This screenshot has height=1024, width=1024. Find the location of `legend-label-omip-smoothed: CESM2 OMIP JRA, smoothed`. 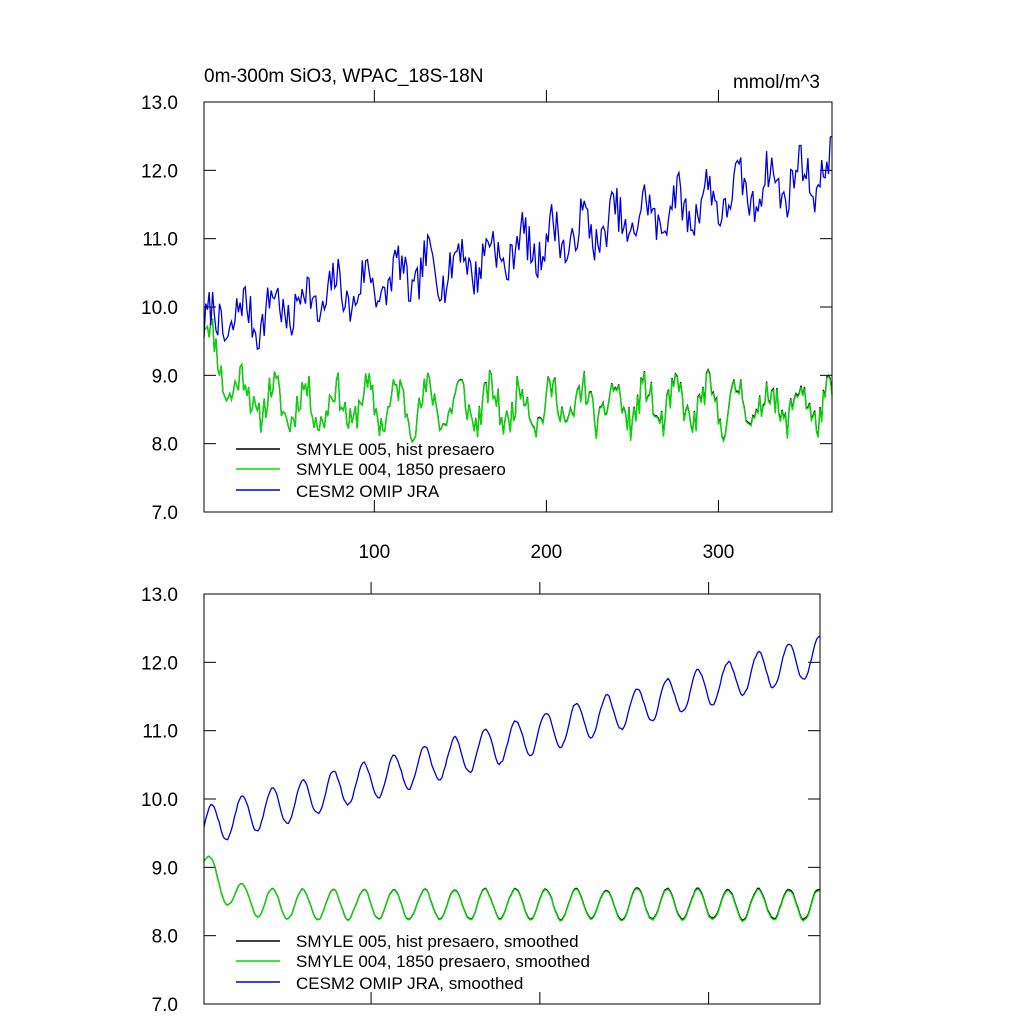

legend-label-omip-smoothed: CESM2 OMIP JRA, smoothed is located at coordinates (409, 983).